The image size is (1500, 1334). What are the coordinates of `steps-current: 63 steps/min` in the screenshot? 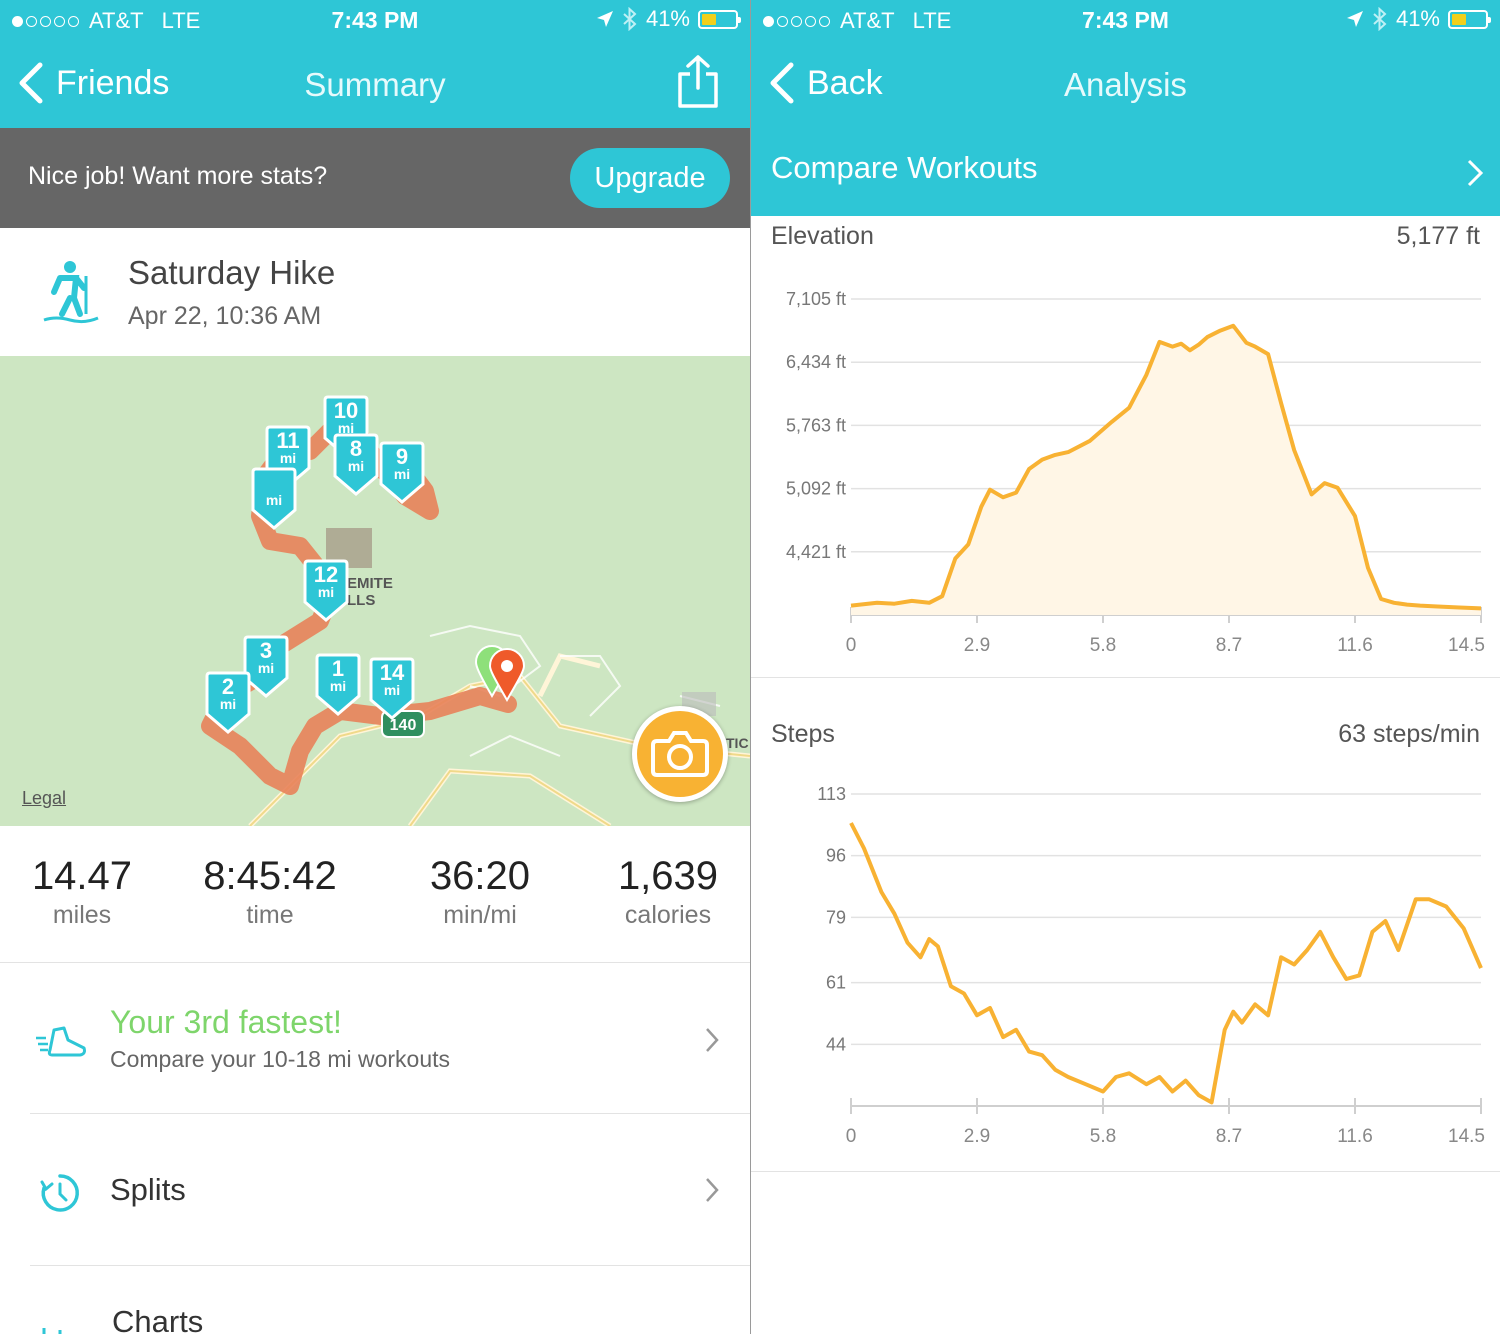 It's located at (1409, 734).